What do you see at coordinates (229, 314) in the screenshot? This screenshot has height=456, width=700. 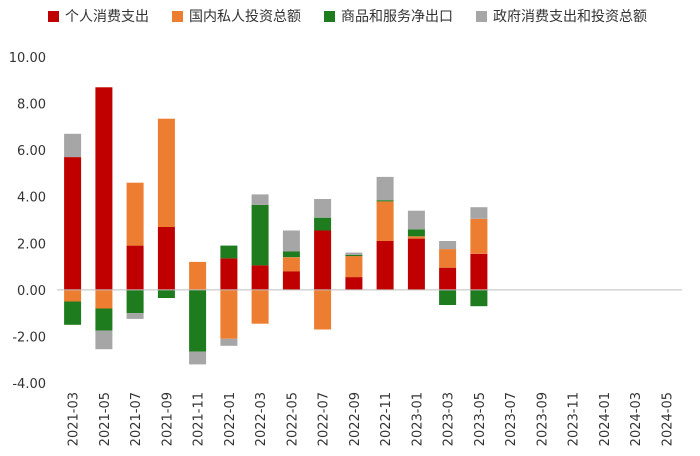 I see `bar-segment-s1-b5` at bounding box center [229, 314].